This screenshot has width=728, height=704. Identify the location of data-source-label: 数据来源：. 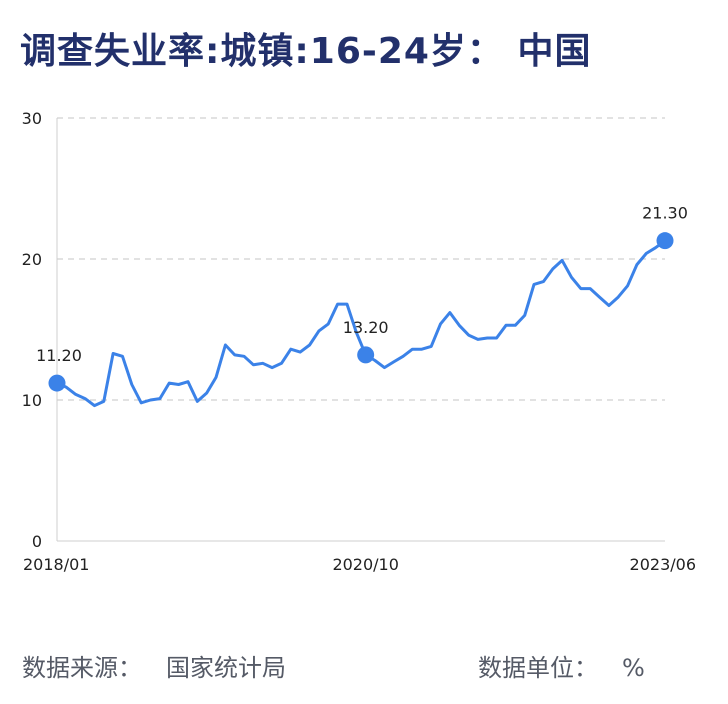
(82, 668).